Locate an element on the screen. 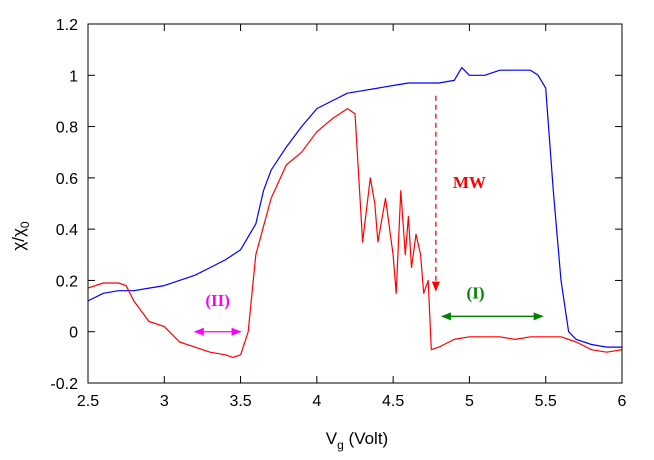 This screenshot has width=654, height=460. x-axis-title-main: V is located at coordinates (332, 438).